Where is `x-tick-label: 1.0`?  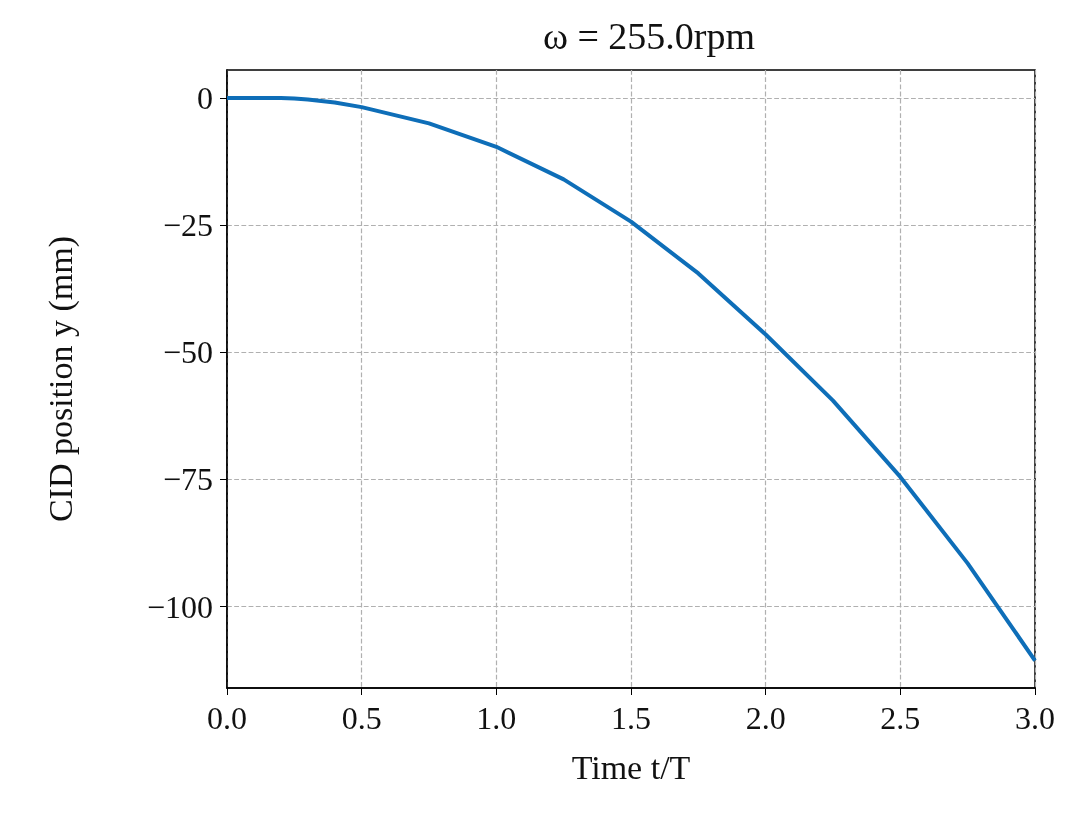 x-tick-label: 1.0 is located at coordinates (496, 718).